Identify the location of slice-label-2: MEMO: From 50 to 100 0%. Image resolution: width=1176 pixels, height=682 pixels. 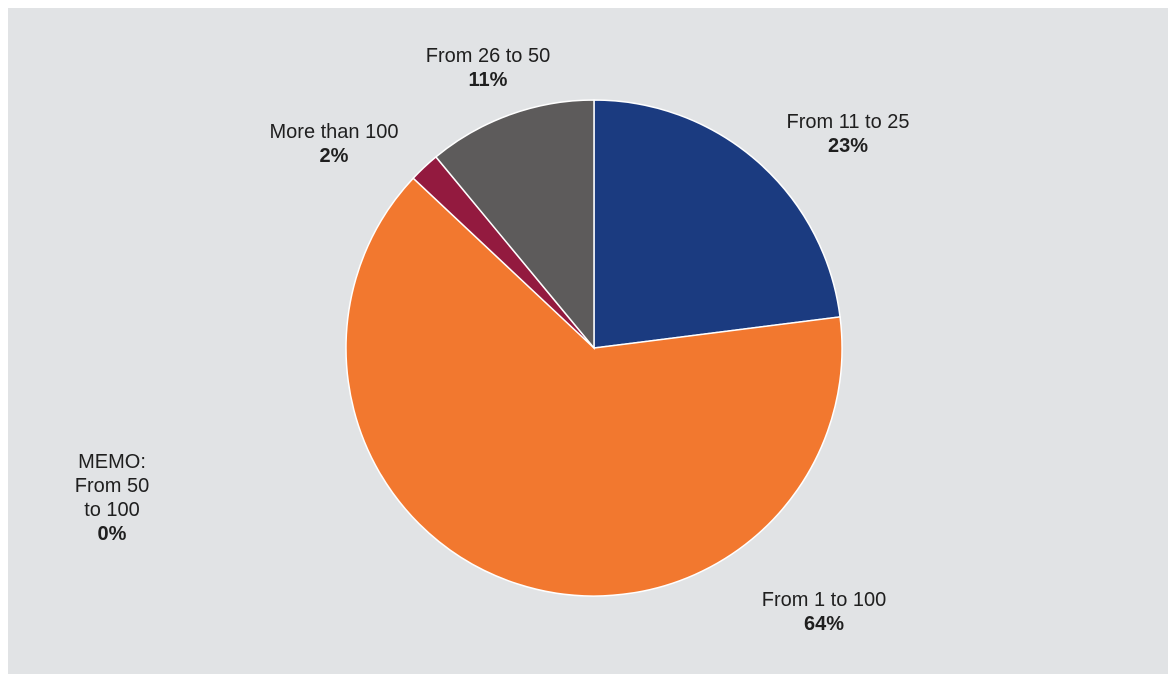
(112, 498).